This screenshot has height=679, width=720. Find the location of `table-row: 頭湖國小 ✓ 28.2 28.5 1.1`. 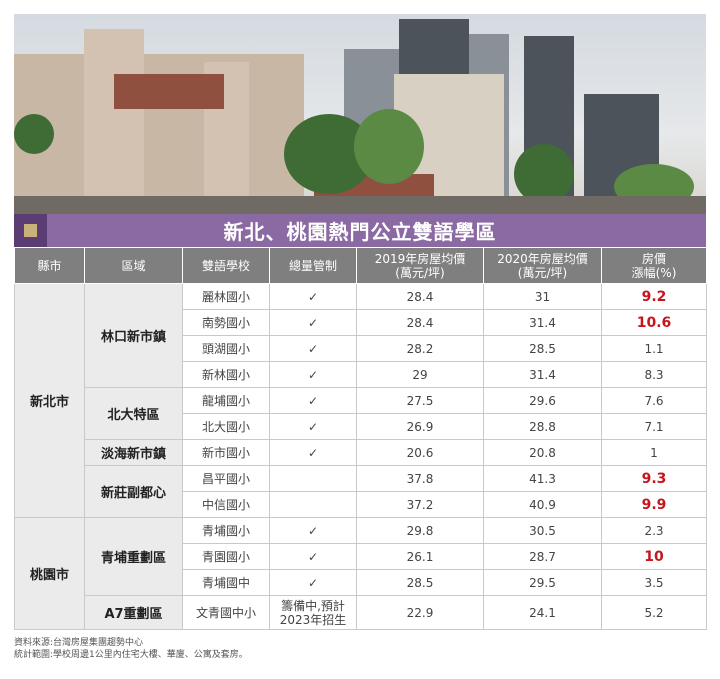

table-row: 頭湖國小 ✓ 28.2 28.5 1.1 is located at coordinates (361, 348).